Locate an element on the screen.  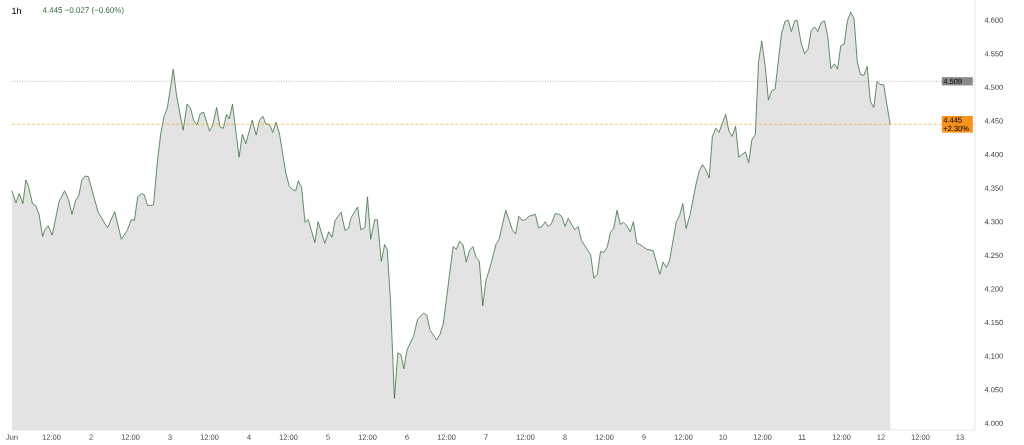
text: 1h is located at coordinates (16, 11).